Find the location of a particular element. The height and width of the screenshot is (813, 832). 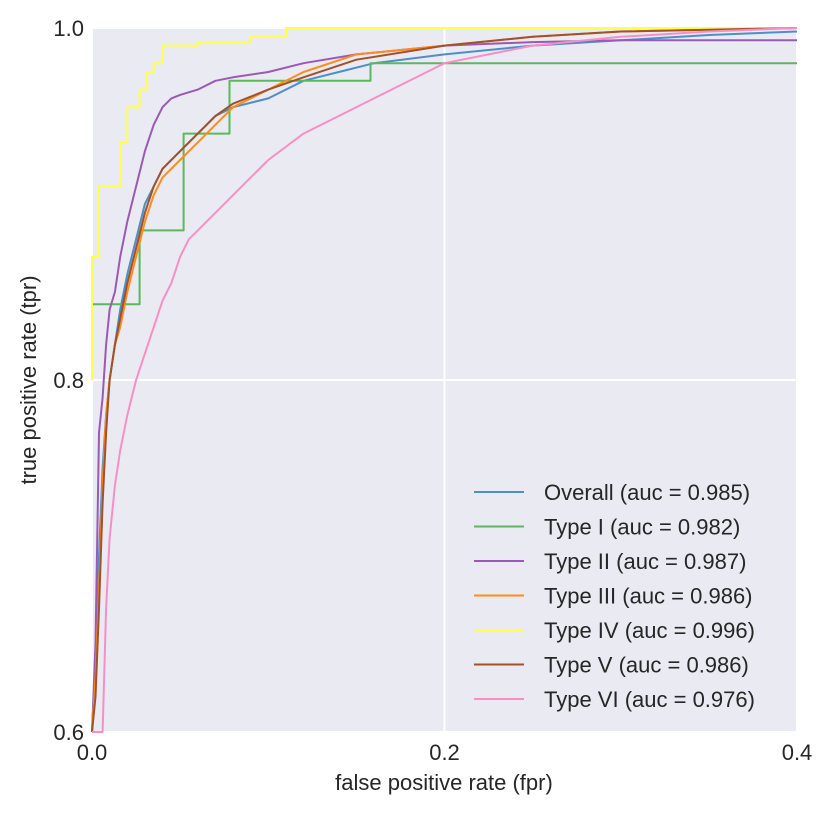

x-tick-labels: 0.0 0.2 0.4 is located at coordinates (445, 752).